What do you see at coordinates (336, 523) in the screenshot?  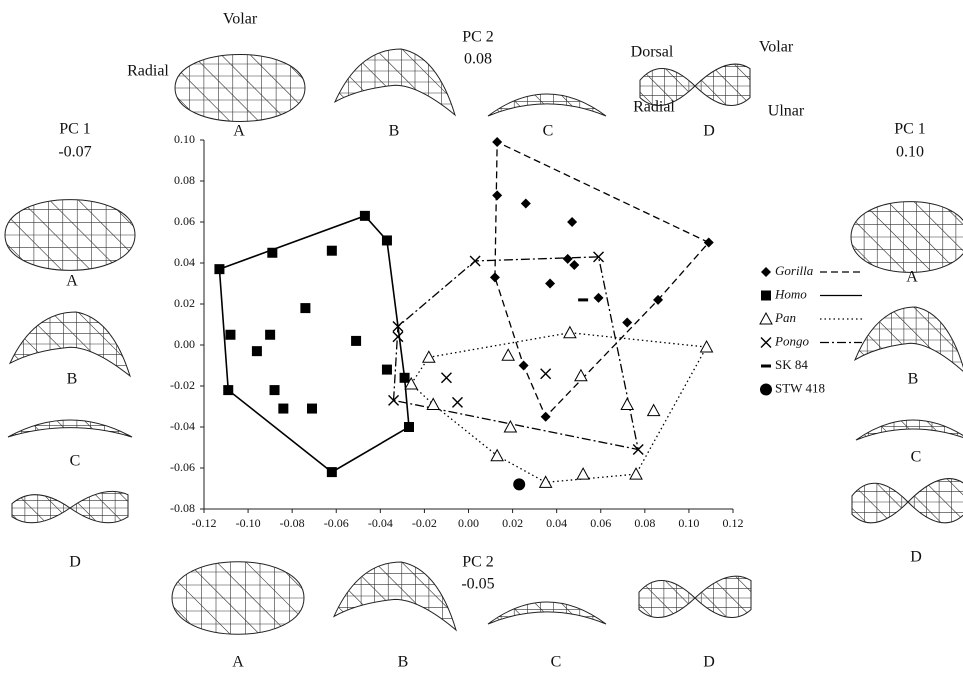 I see `x-tick-label: -0.06` at bounding box center [336, 523].